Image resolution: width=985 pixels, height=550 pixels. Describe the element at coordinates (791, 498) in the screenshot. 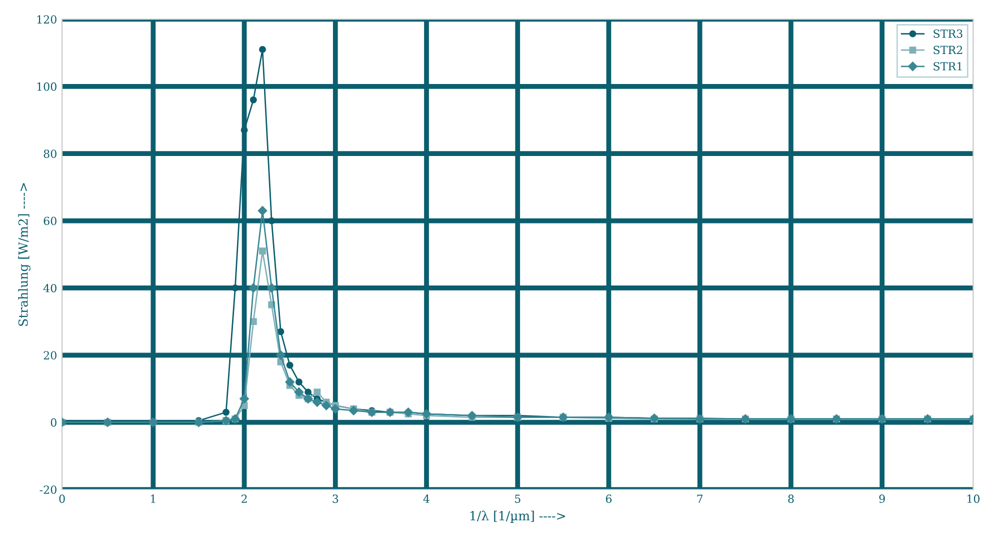

I see `x-tick-label: 8` at that location.